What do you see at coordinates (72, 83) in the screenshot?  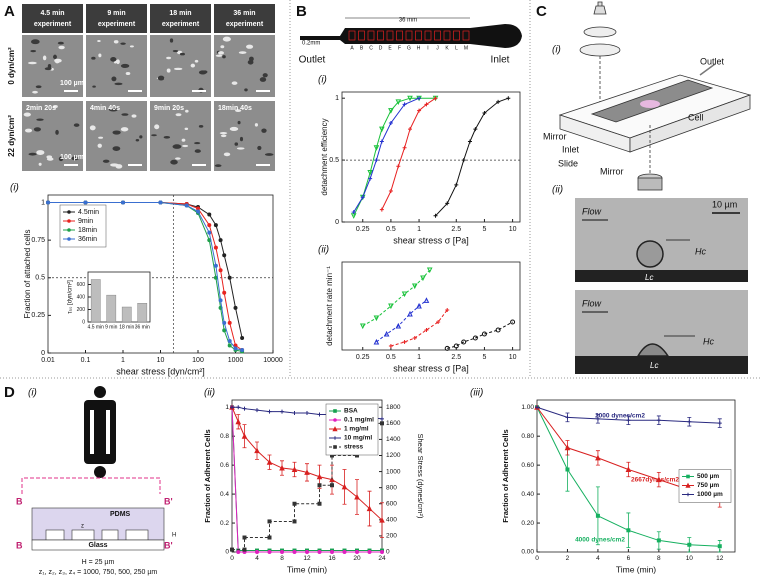 I see `scale-label: 100 µm` at bounding box center [72, 83].